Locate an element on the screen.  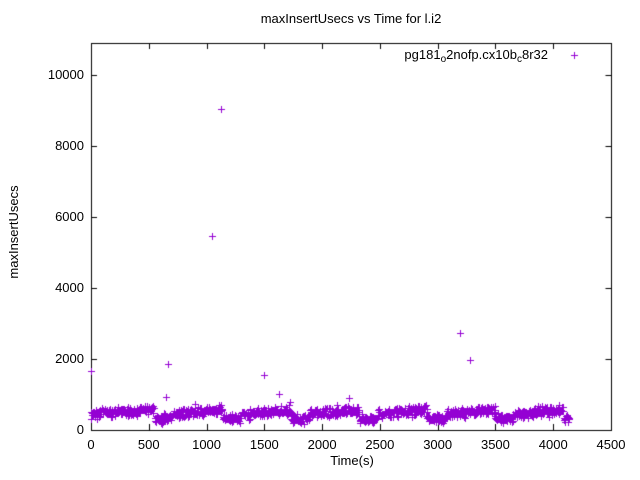
x-tick-label: 4000 is located at coordinates (553, 444).